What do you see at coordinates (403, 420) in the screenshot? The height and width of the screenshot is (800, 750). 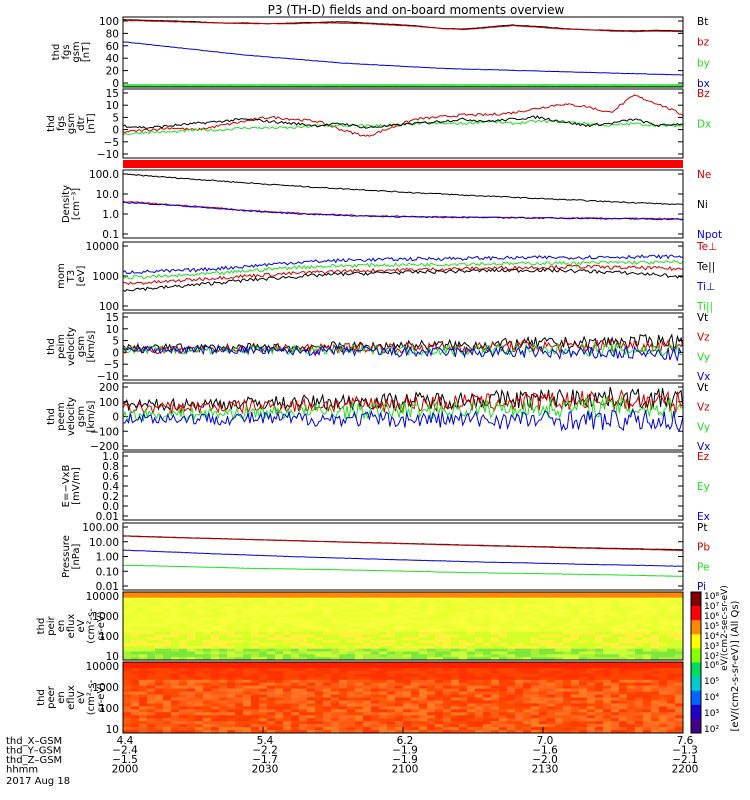 I see `series-line-Vx` at bounding box center [403, 420].